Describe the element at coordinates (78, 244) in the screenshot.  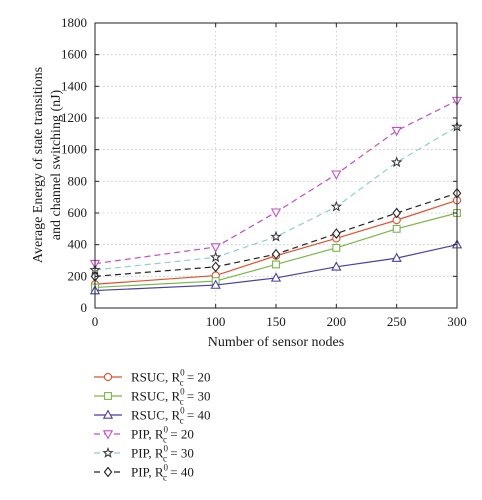
I see `y-tick-label: 400` at that location.